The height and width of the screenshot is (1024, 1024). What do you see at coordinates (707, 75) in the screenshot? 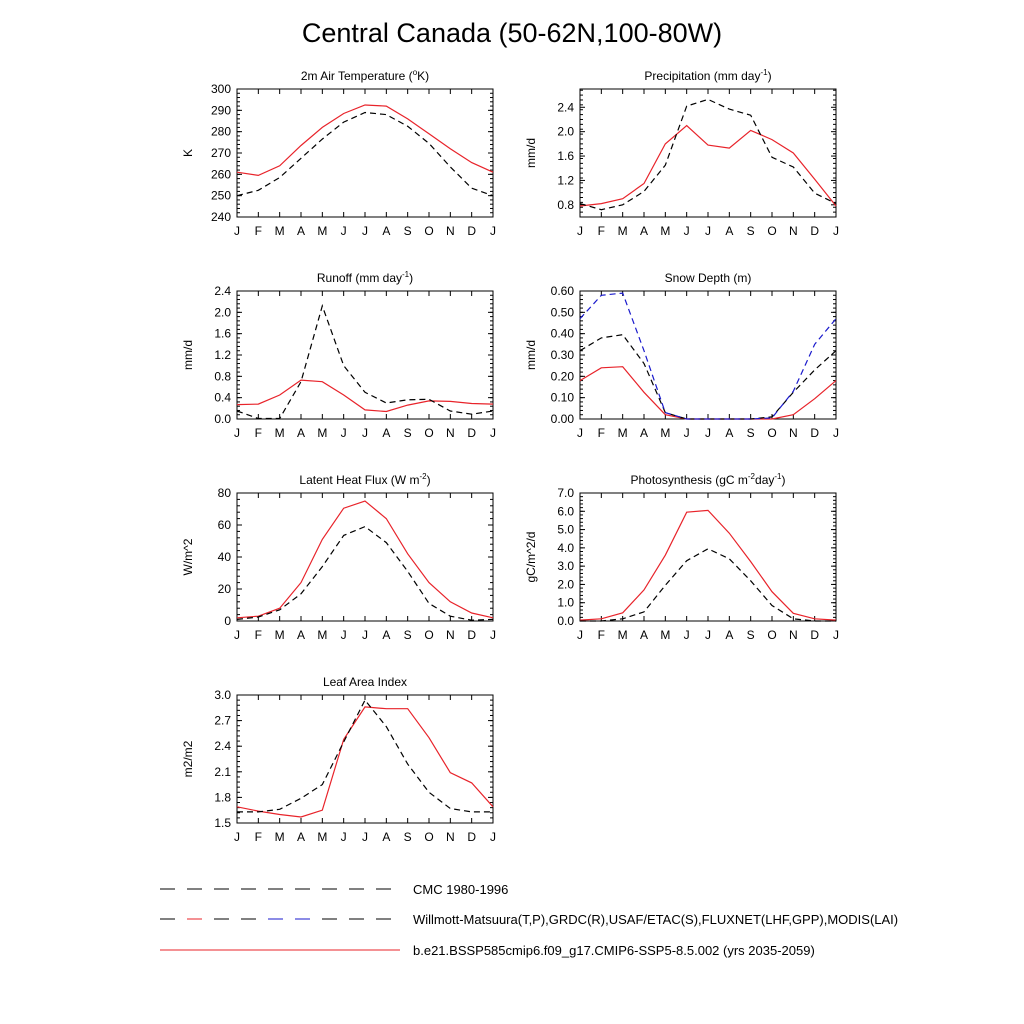
I see `chart-title: Precipitation (mm day-1)` at bounding box center [707, 75].